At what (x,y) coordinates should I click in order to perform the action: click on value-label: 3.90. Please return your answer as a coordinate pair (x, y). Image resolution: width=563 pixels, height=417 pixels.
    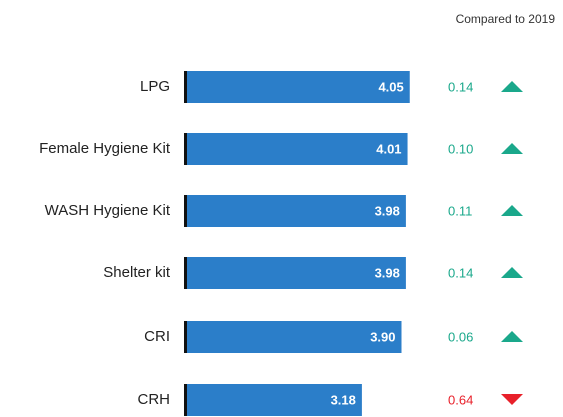
    Looking at the image, I should click on (382, 336).